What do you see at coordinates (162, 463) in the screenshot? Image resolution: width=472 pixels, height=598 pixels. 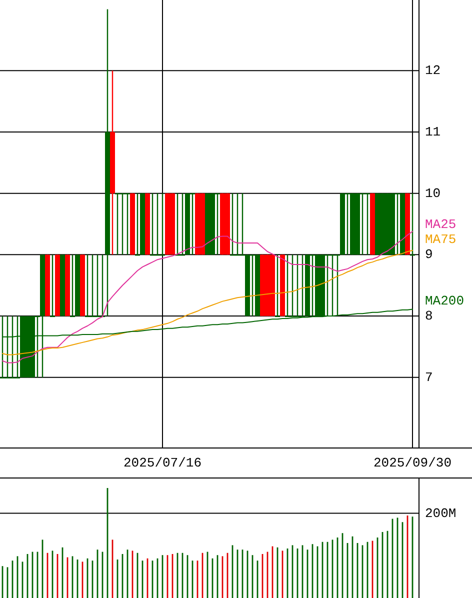 I see `x-tick-label: 2025/07/16` at bounding box center [162, 463].